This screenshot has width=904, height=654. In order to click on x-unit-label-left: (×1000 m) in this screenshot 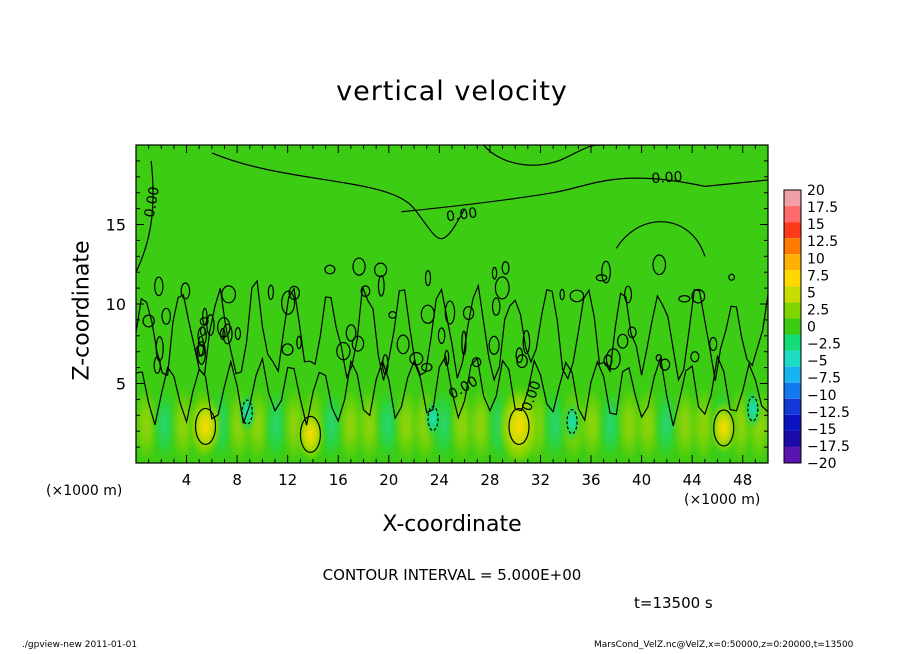, I will do `click(84, 491)`.